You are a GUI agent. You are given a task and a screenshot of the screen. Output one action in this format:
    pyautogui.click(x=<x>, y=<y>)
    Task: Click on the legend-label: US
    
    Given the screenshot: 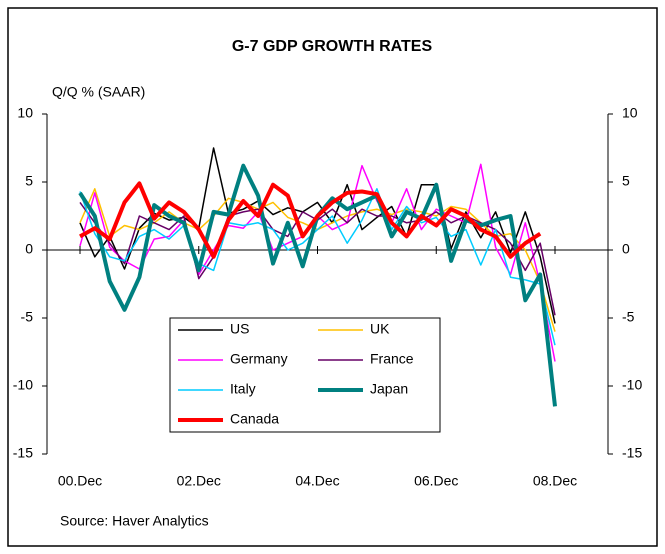 What is the action you would take?
    pyautogui.click(x=239, y=329)
    